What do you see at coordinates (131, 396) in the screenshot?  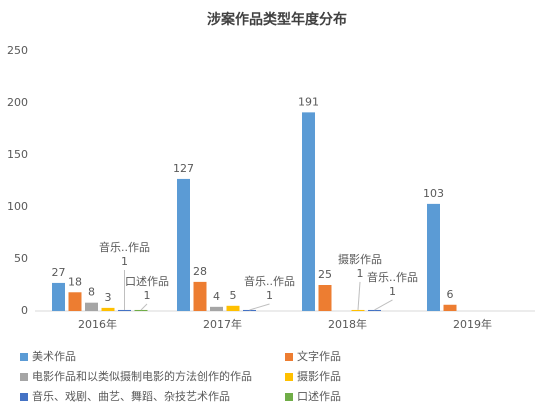 I see `legend-label: 音乐、戏剧、曲艺、舞蹈、杂技艺术作品` at bounding box center [131, 396].